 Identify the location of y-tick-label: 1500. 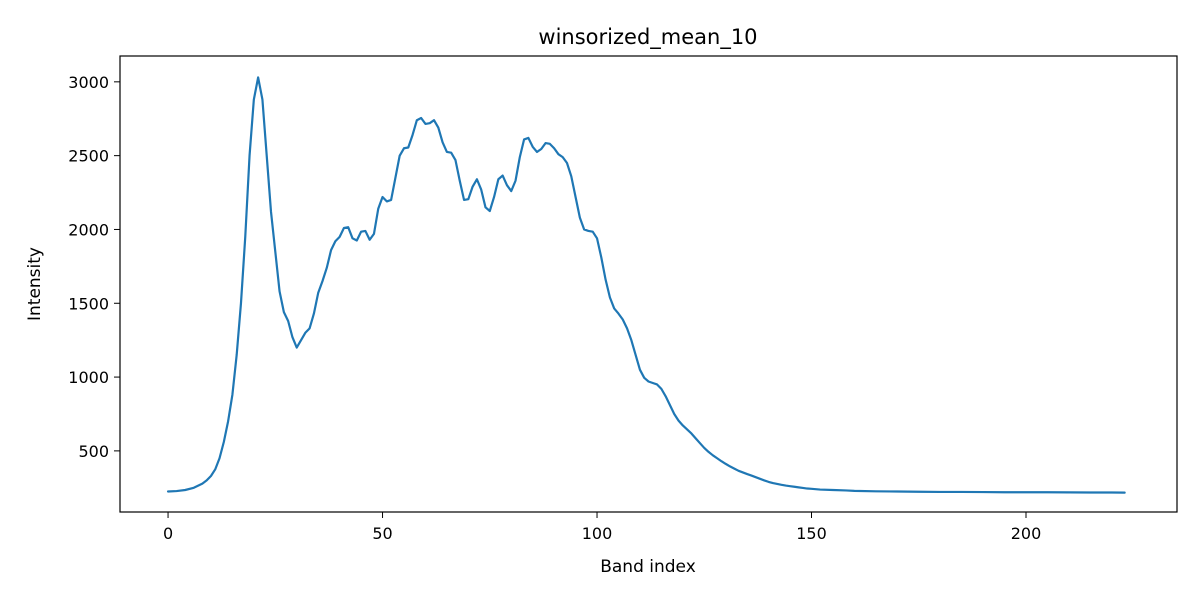
(88, 303).